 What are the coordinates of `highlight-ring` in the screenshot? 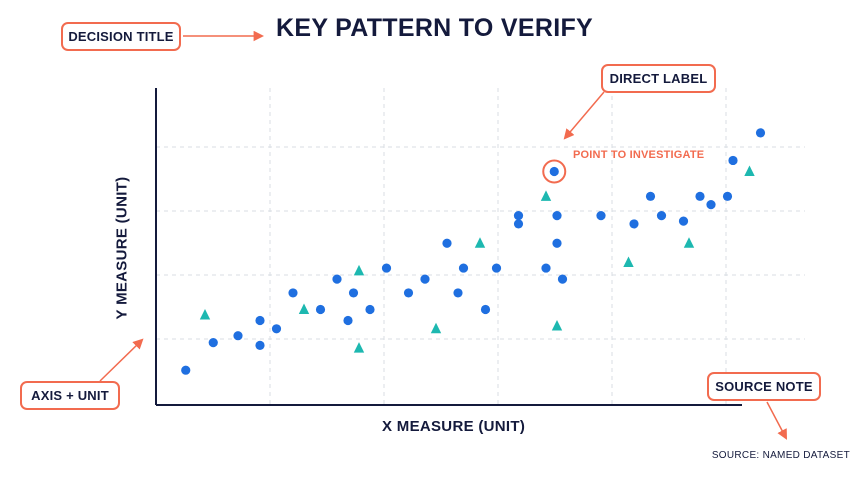 It's located at (554, 171).